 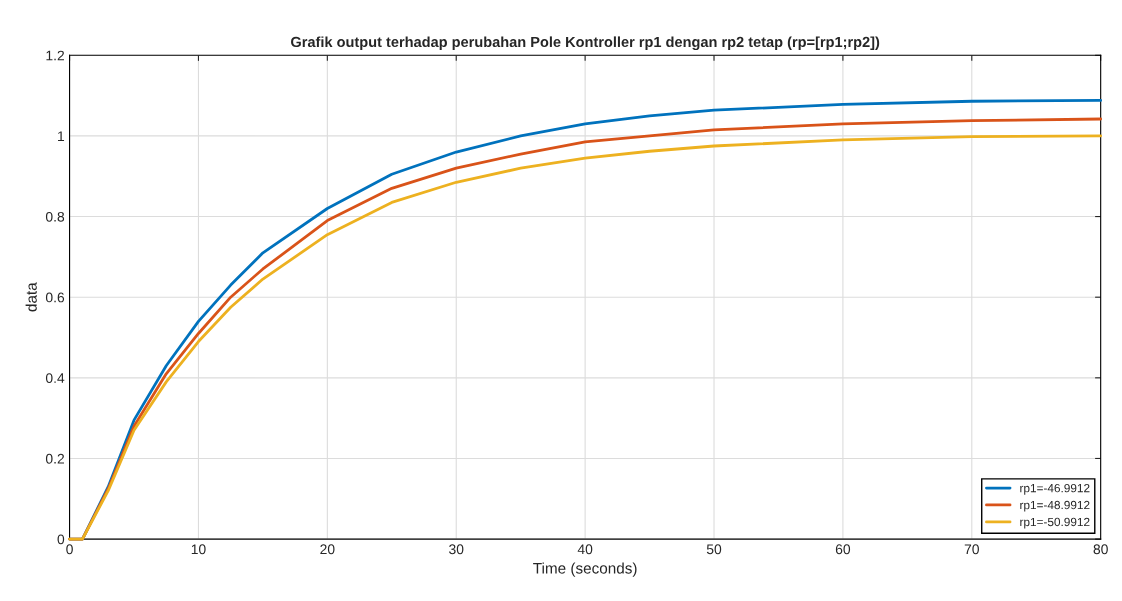 I want to click on x-tick-label: 20, so click(x=327, y=549).